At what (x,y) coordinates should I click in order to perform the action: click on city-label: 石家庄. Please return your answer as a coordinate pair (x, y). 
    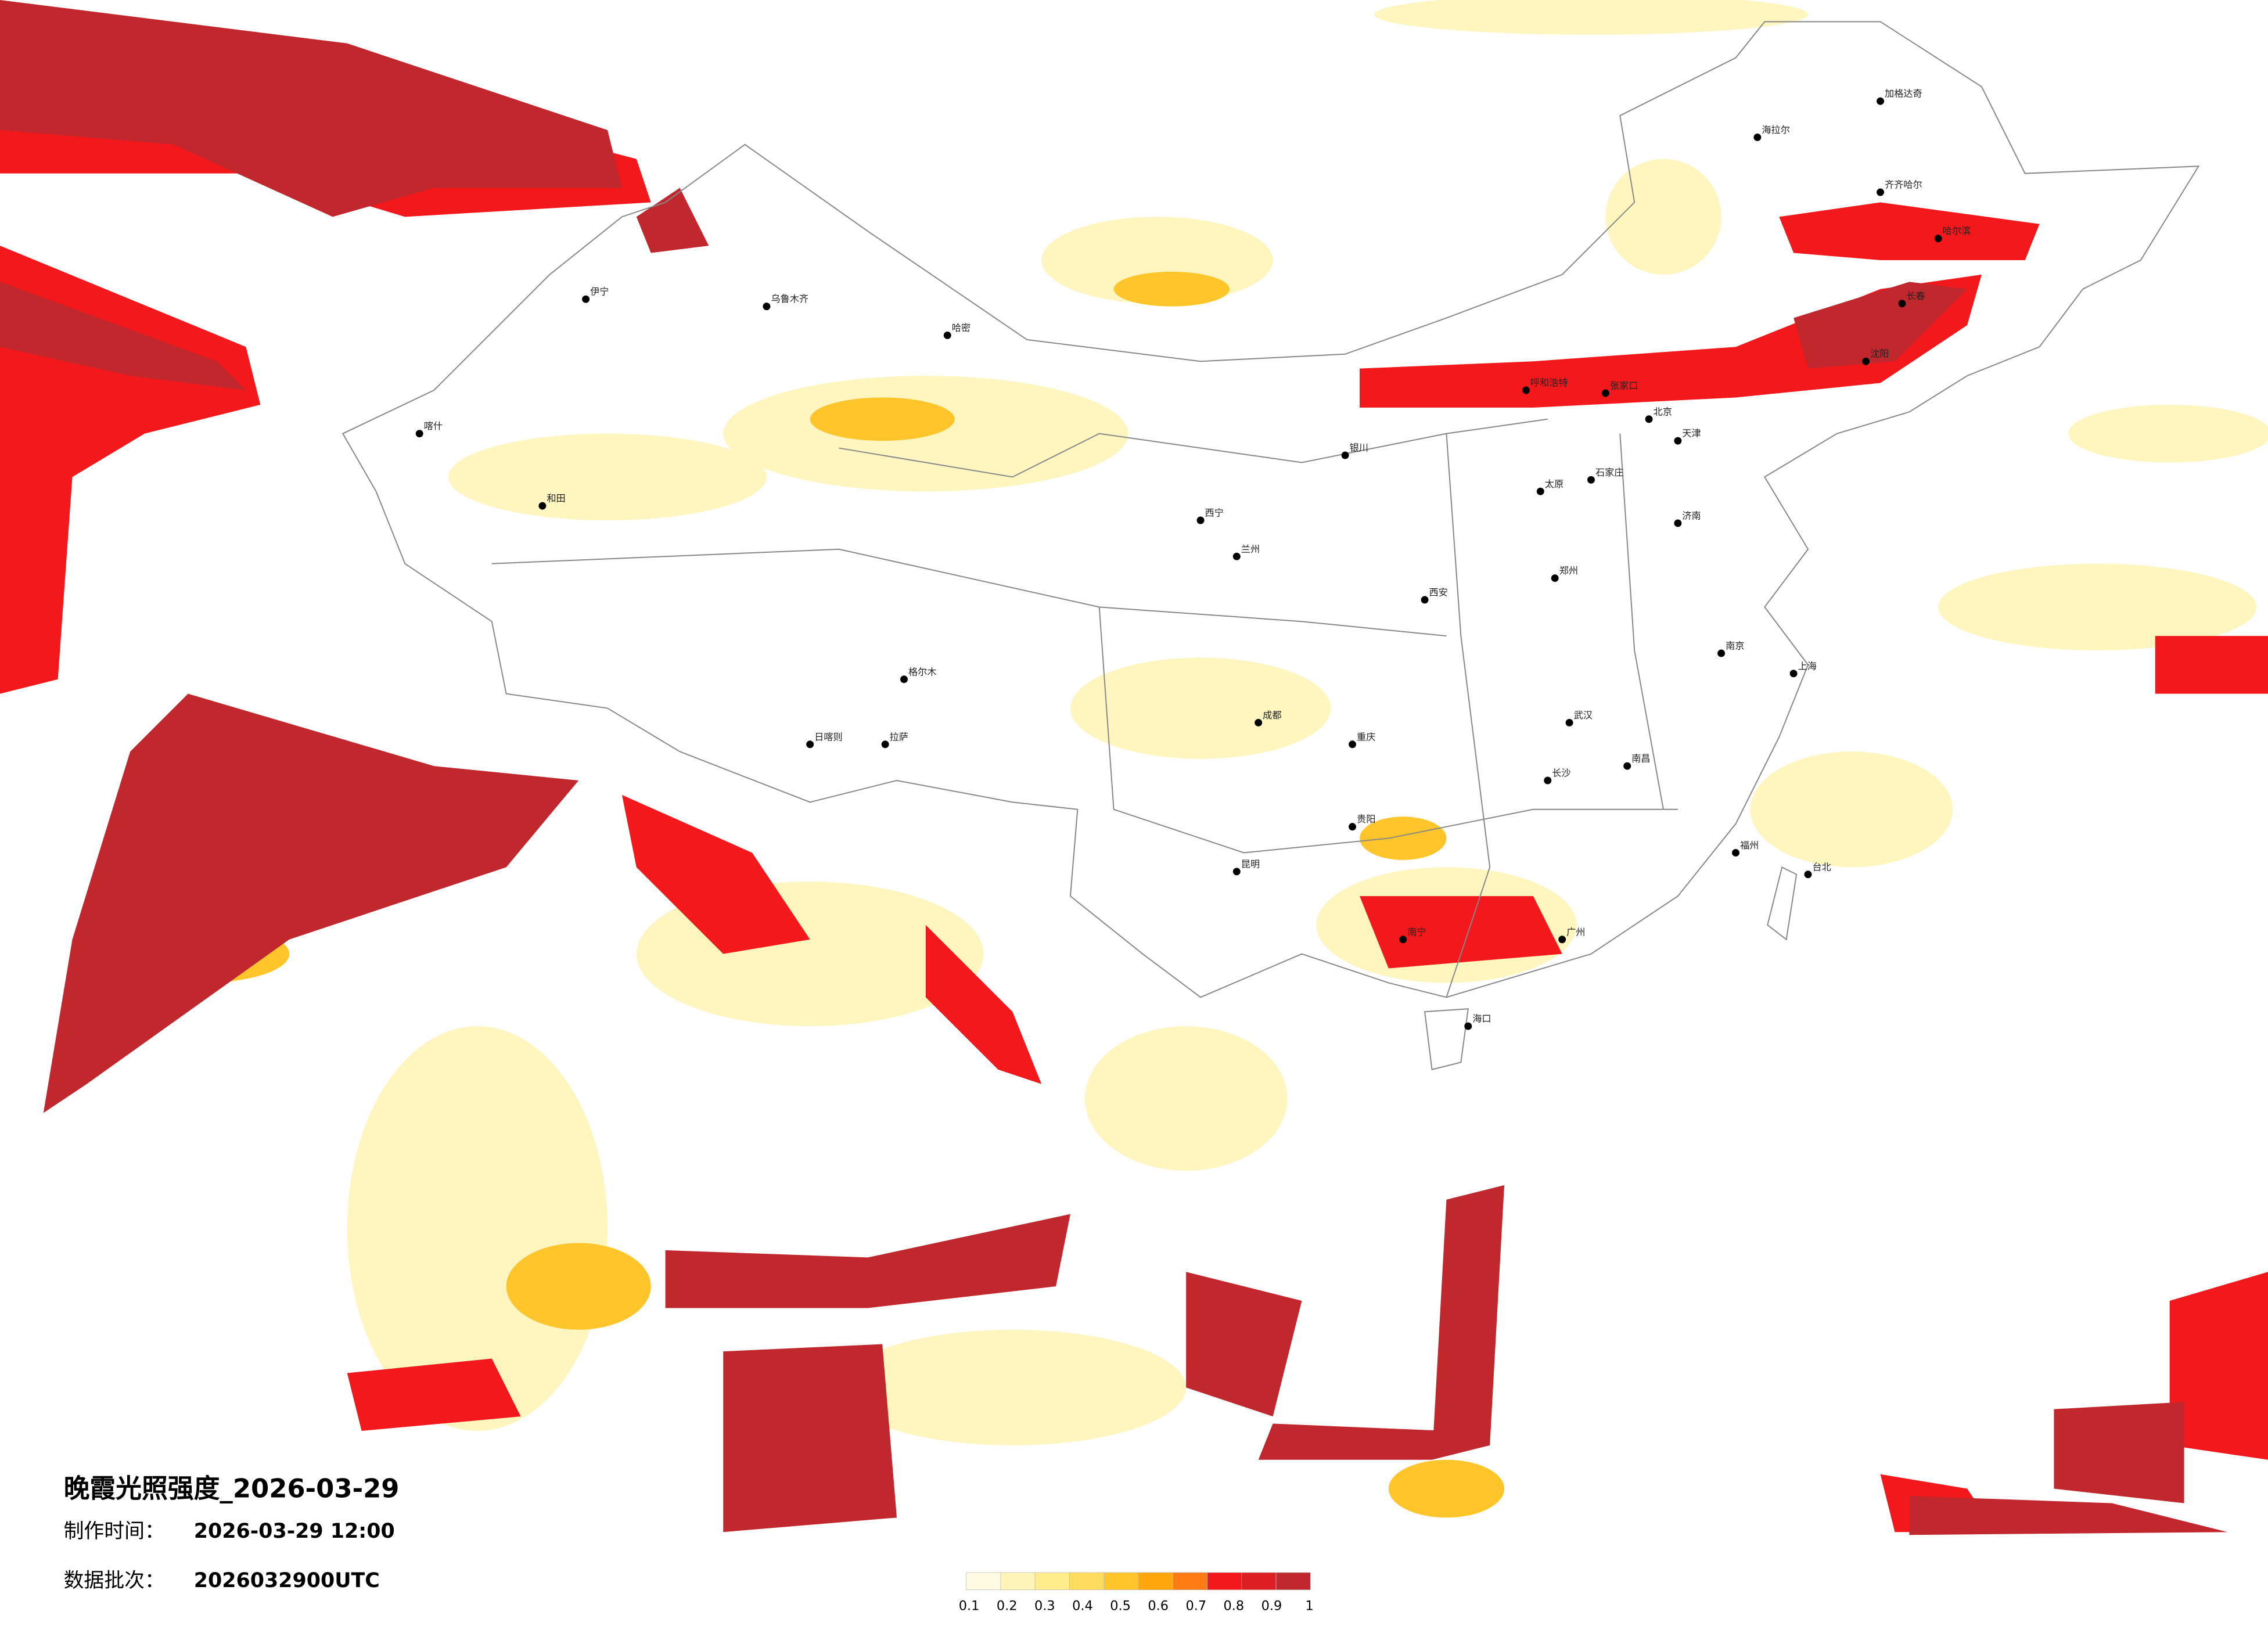
    Looking at the image, I should click on (1609, 473).